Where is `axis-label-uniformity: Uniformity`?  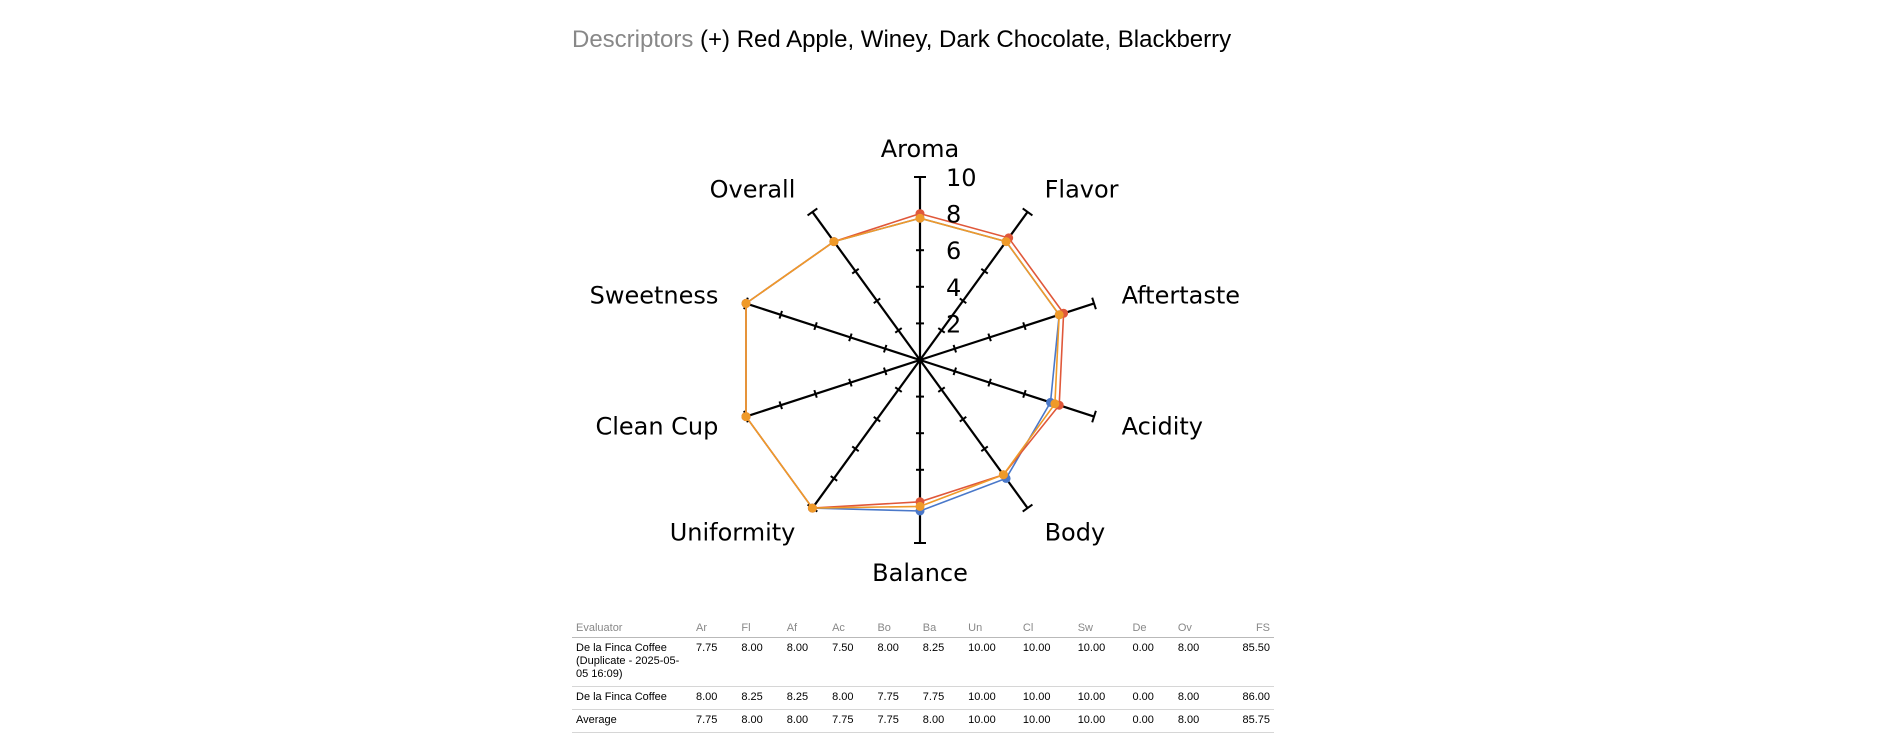 axis-label-uniformity: Uniformity is located at coordinates (733, 533).